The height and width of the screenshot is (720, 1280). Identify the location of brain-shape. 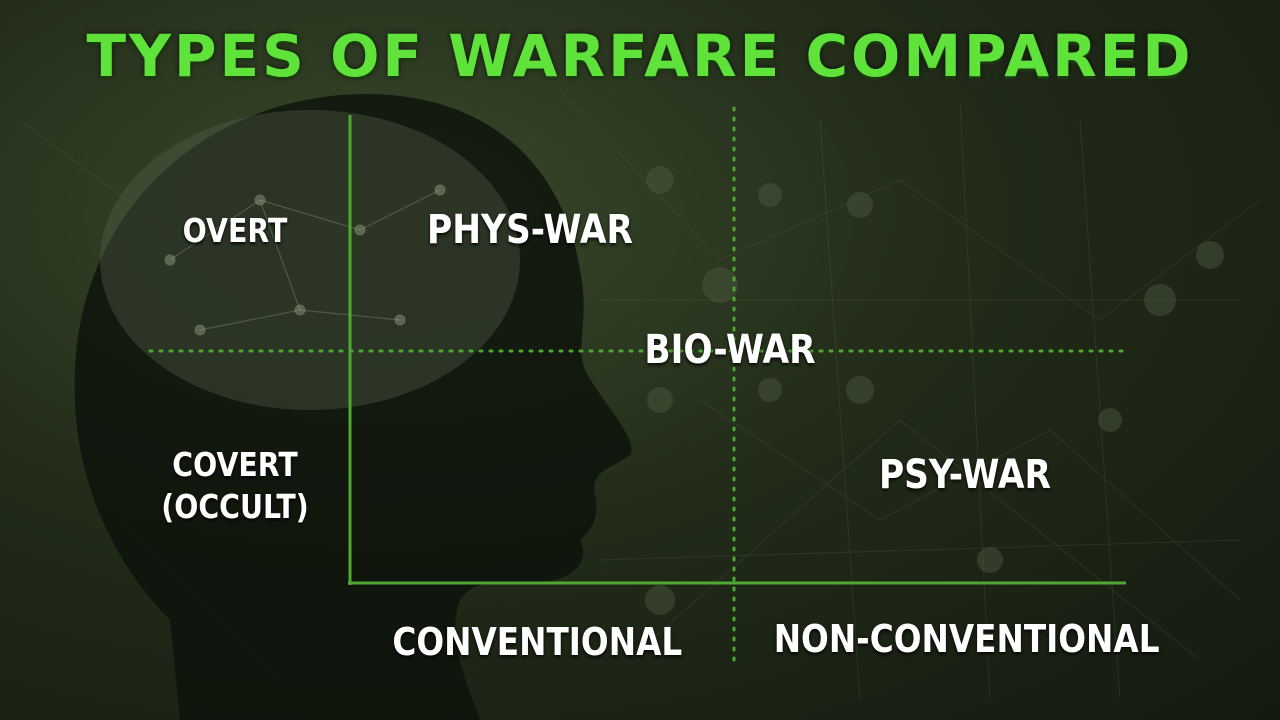
(310, 260).